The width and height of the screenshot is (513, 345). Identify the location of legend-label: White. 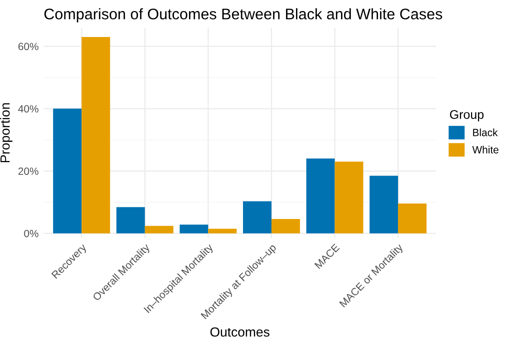
(485, 150).